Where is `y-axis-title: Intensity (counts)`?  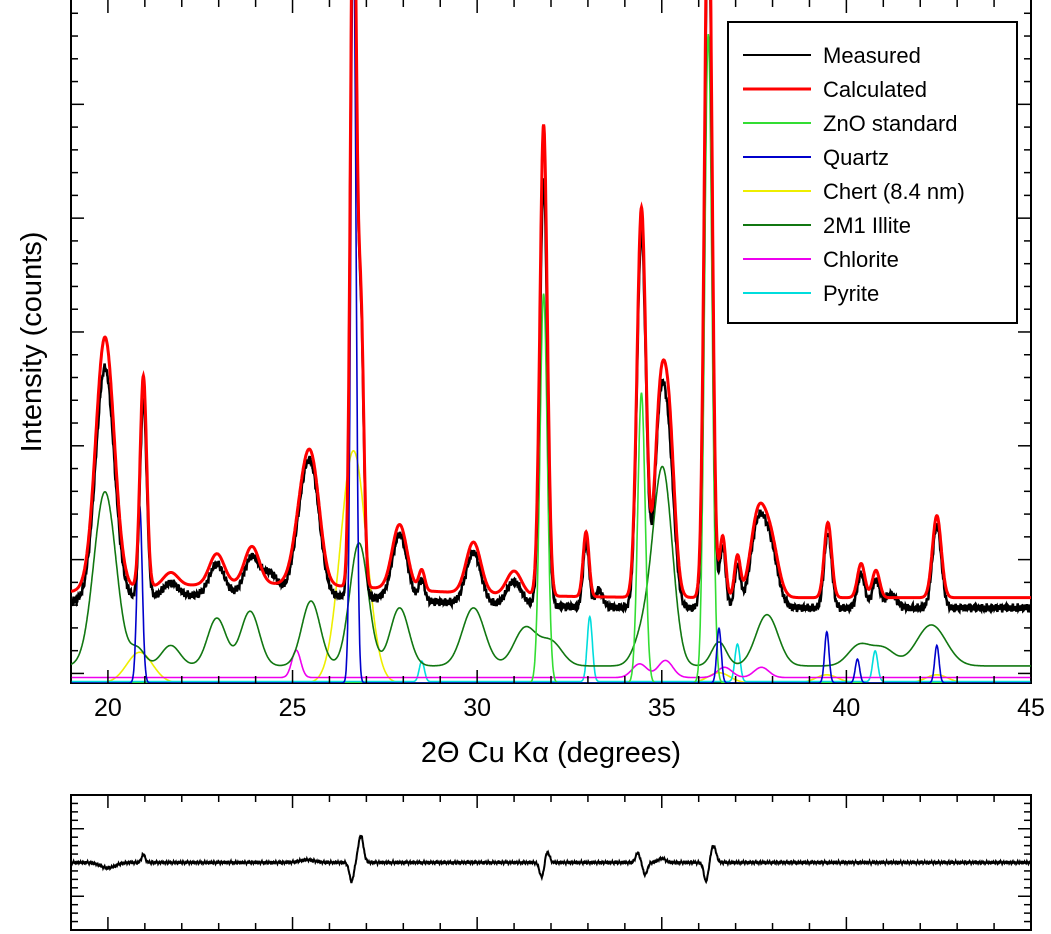 y-axis-title: Intensity (counts) is located at coordinates (32, 342).